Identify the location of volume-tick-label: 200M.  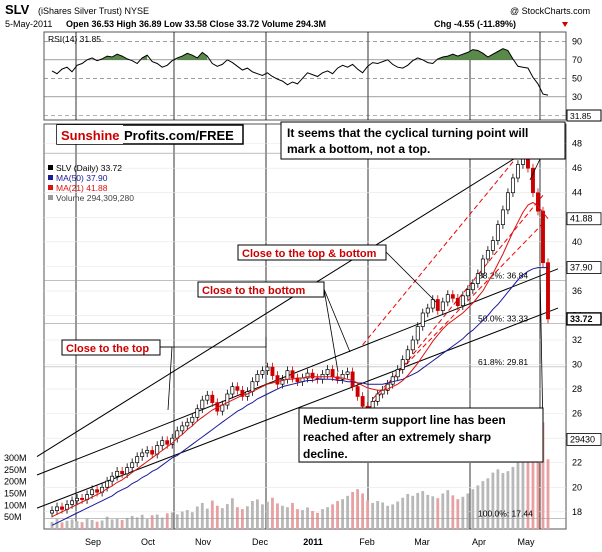
(15, 482).